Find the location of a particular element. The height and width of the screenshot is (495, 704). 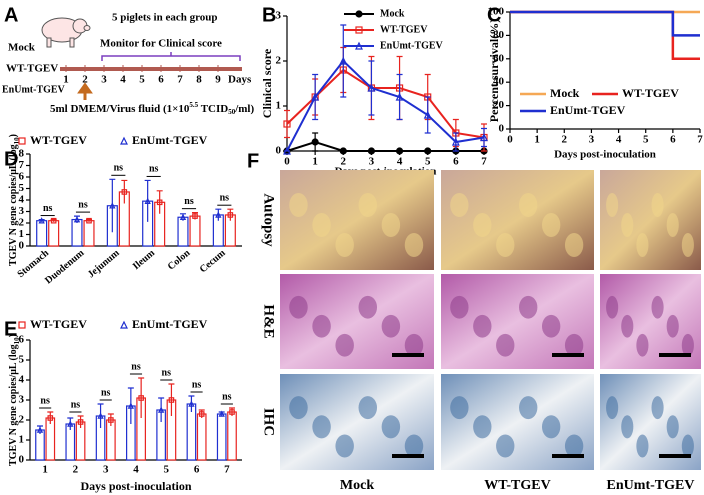

inoculation-part: /ml) is located at coordinates (244, 109).